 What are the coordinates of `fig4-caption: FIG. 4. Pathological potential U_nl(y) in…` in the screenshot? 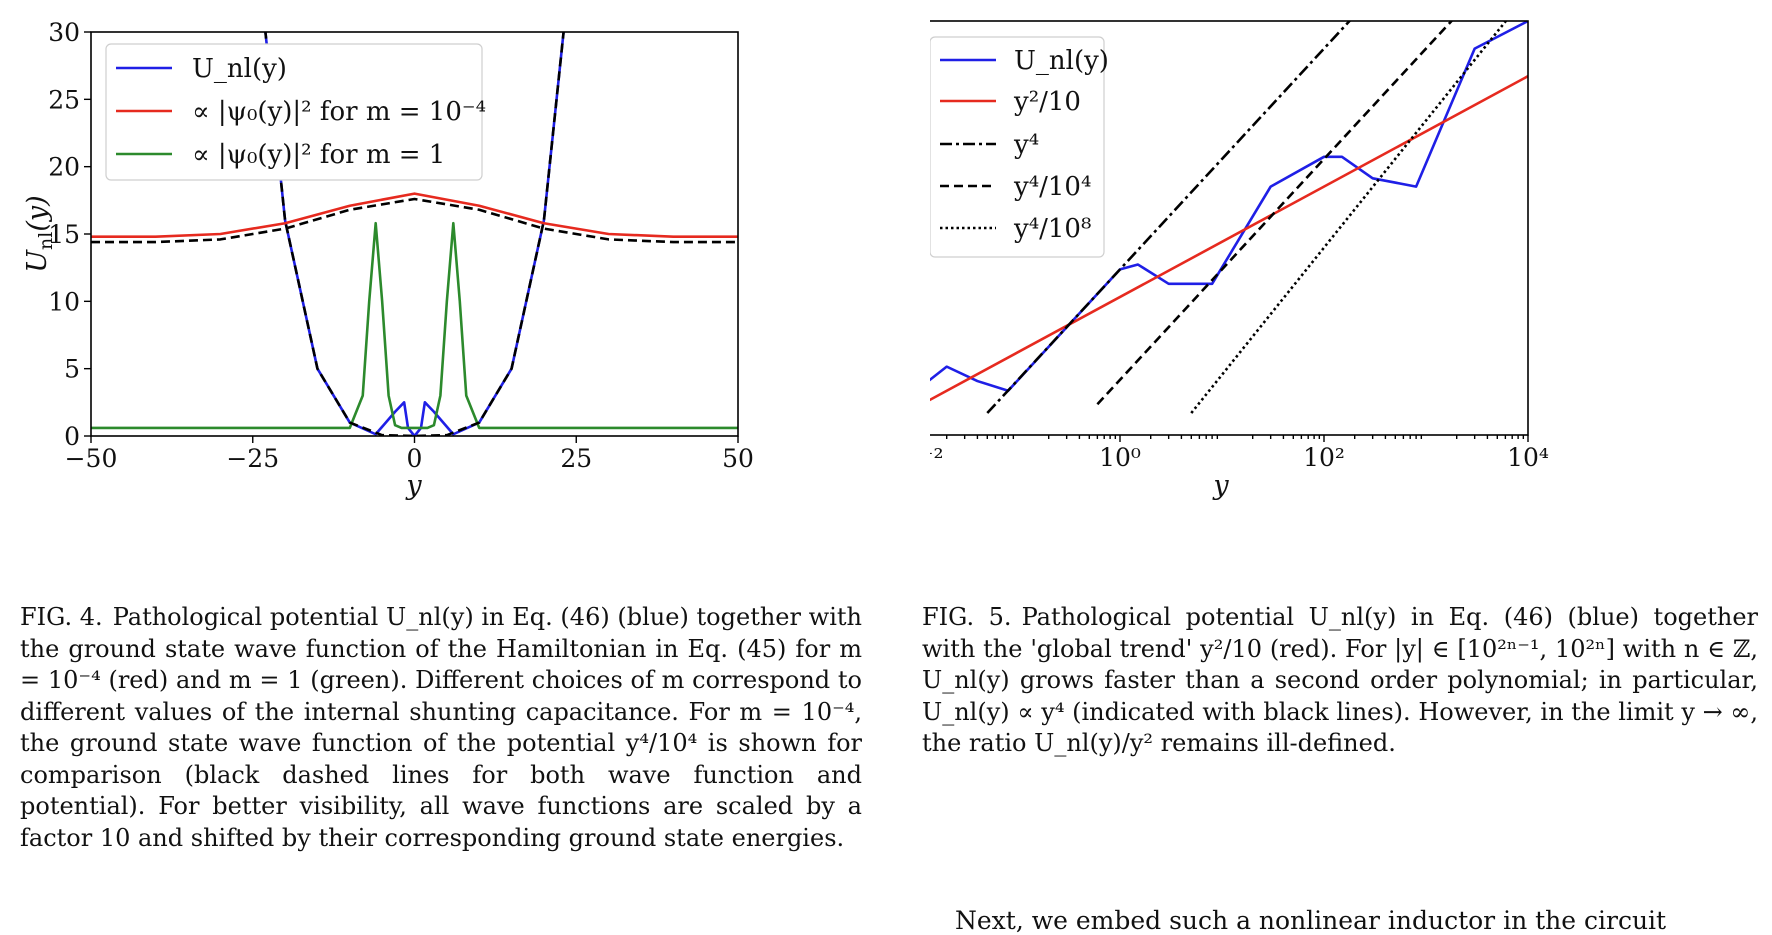 It's located at (441, 728).